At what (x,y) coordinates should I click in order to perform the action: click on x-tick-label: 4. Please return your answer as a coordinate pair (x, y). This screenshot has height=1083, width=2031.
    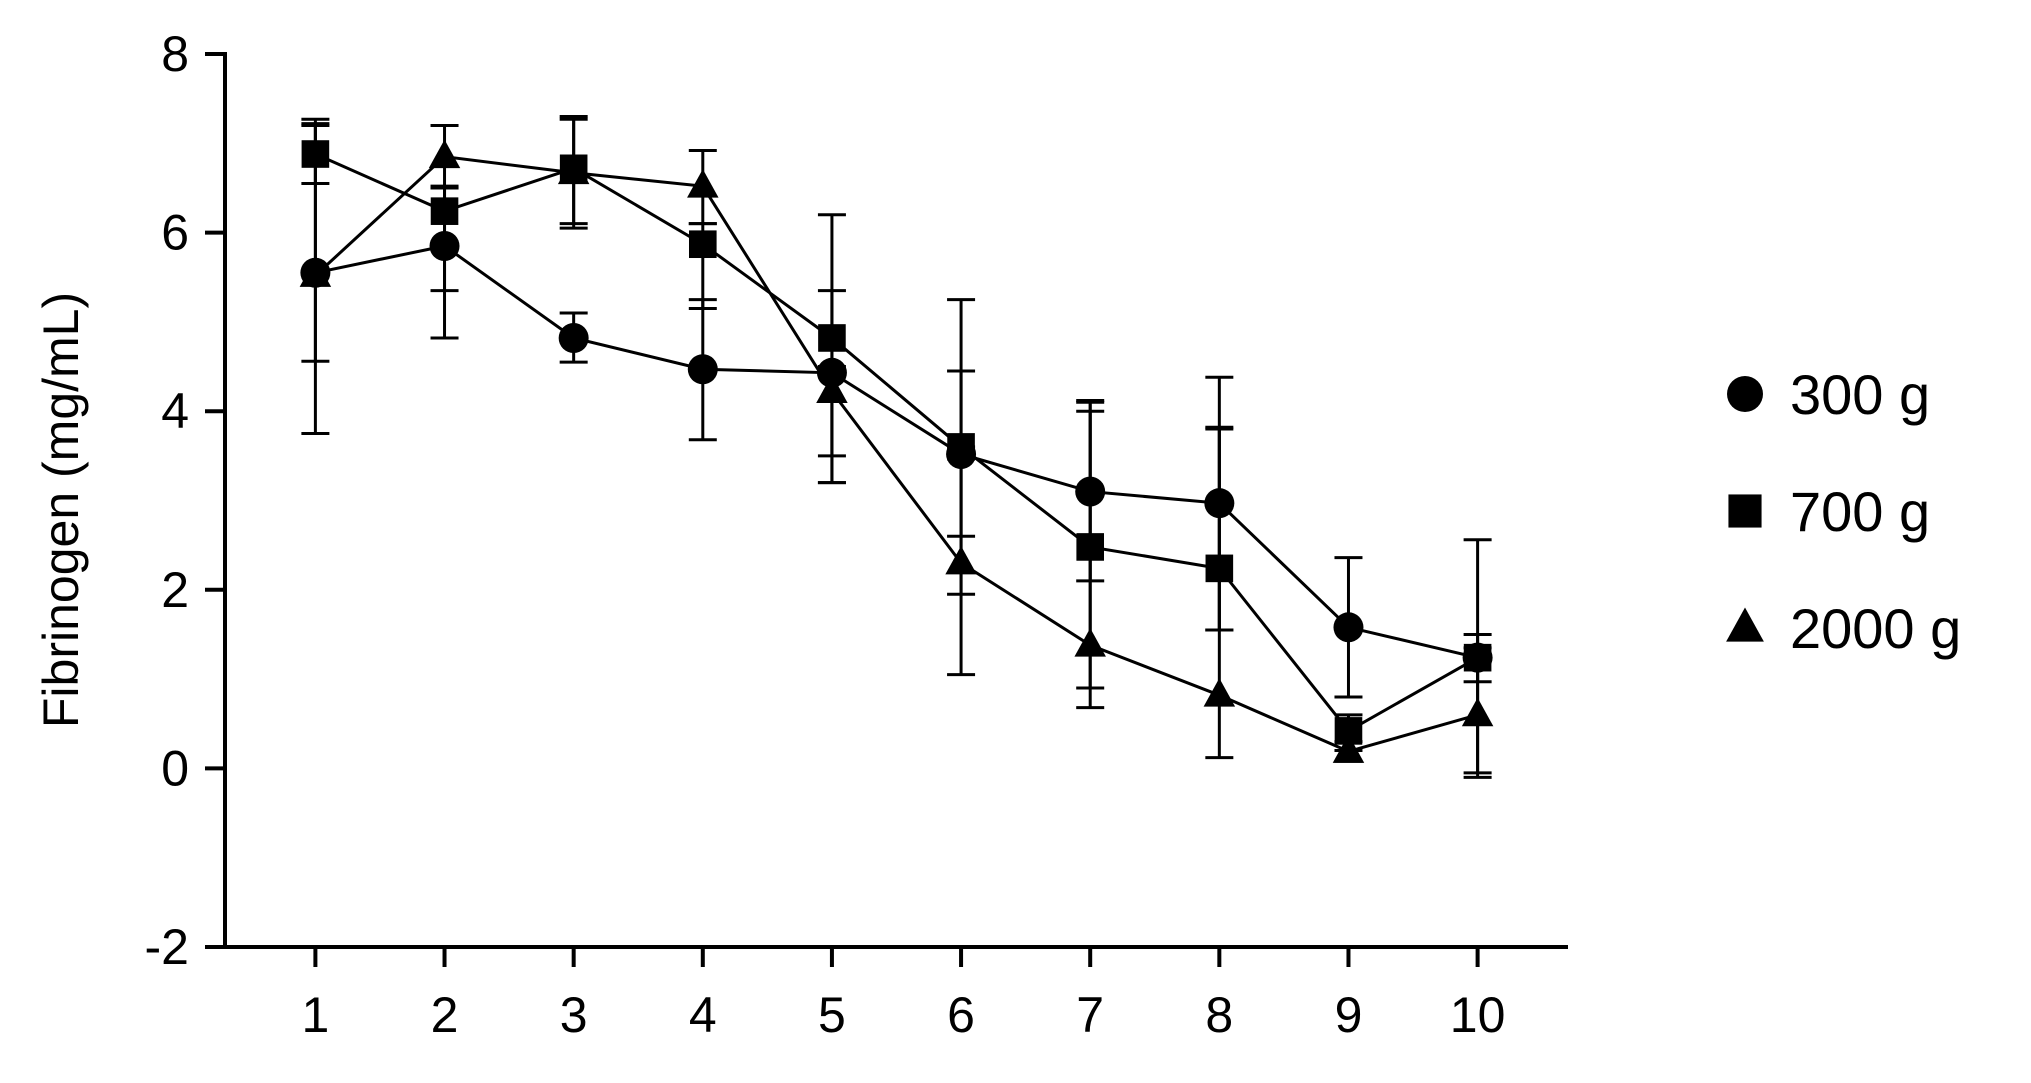
    Looking at the image, I should click on (703, 1015).